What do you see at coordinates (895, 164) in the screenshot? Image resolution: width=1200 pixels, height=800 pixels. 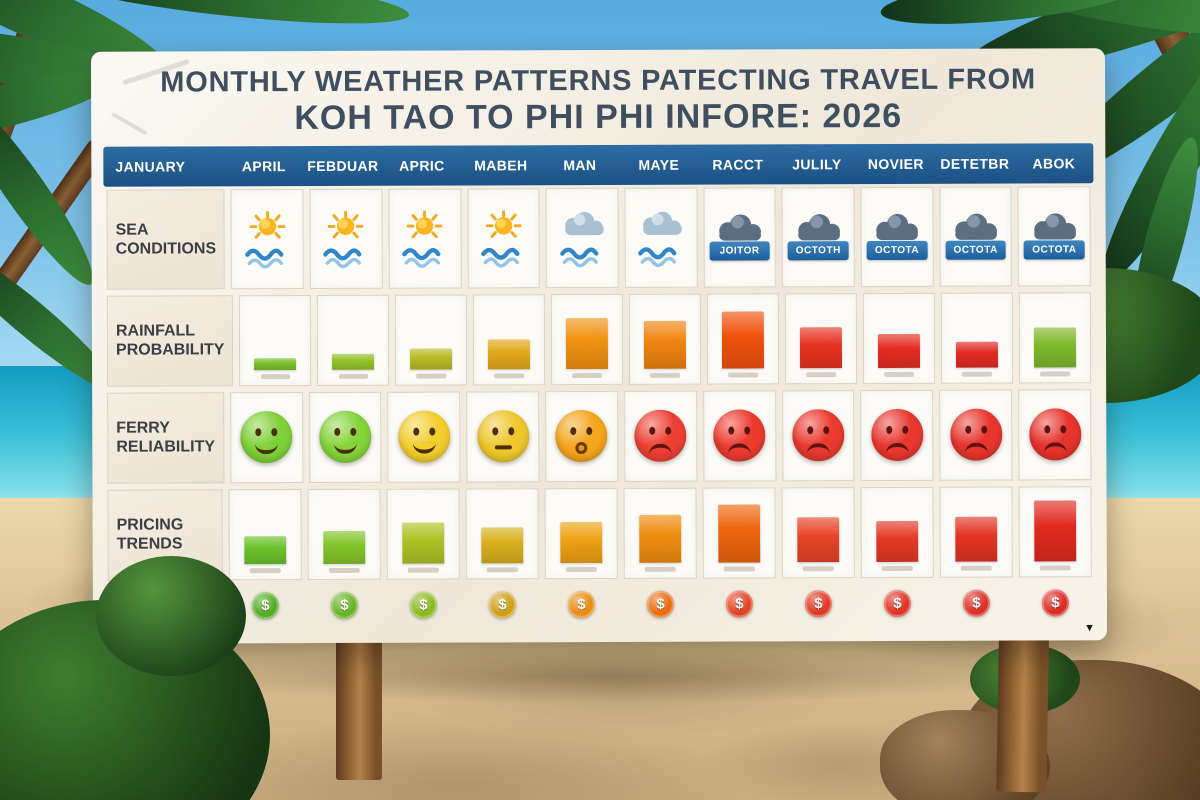 I see `month-header-novier: NOVIER` at bounding box center [895, 164].